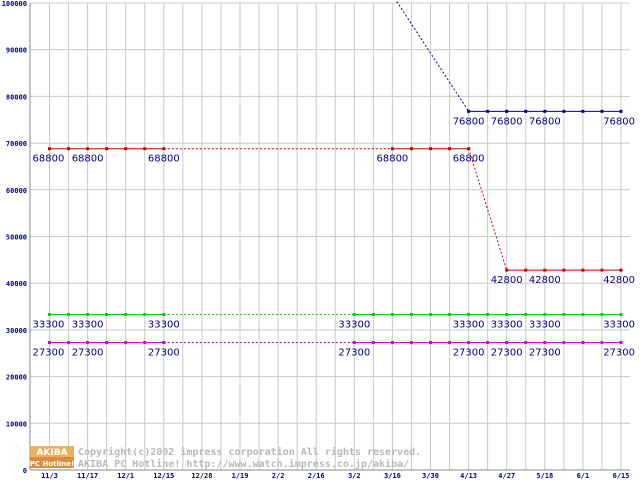 The image size is (640, 480). What do you see at coordinates (506, 476) in the screenshot?
I see `x-tick-label: 4/27` at bounding box center [506, 476].